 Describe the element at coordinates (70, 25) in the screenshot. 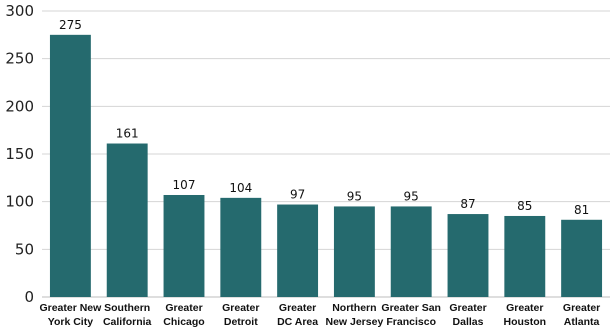

I see `data-label: 275` at that location.